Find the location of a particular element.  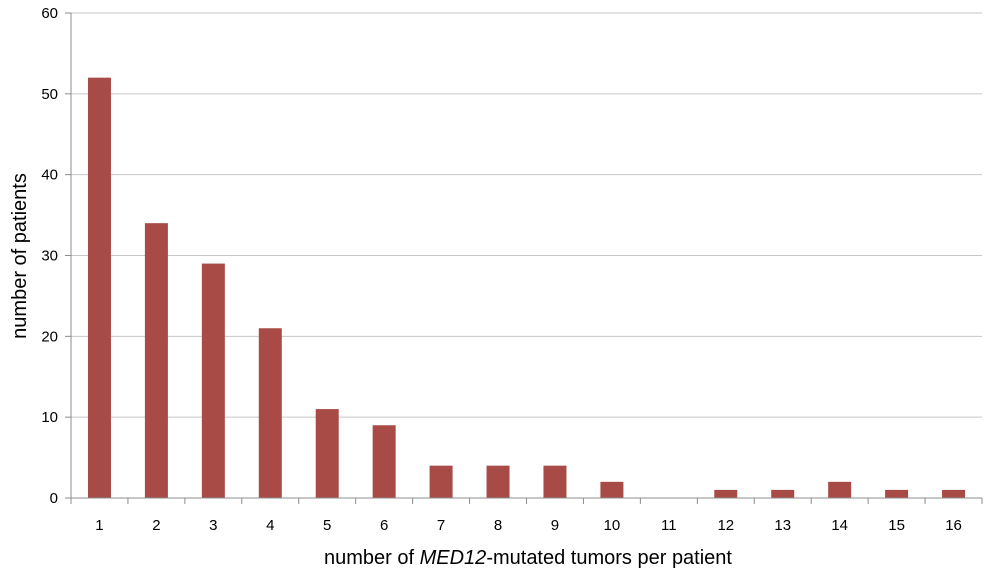

x-tick-label: 3 is located at coordinates (213, 525).